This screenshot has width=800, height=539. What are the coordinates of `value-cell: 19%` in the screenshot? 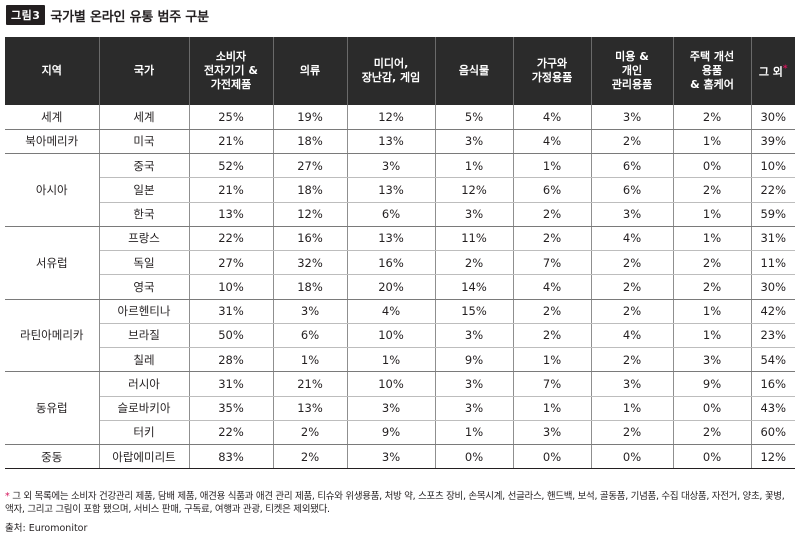 It's located at (310, 117).